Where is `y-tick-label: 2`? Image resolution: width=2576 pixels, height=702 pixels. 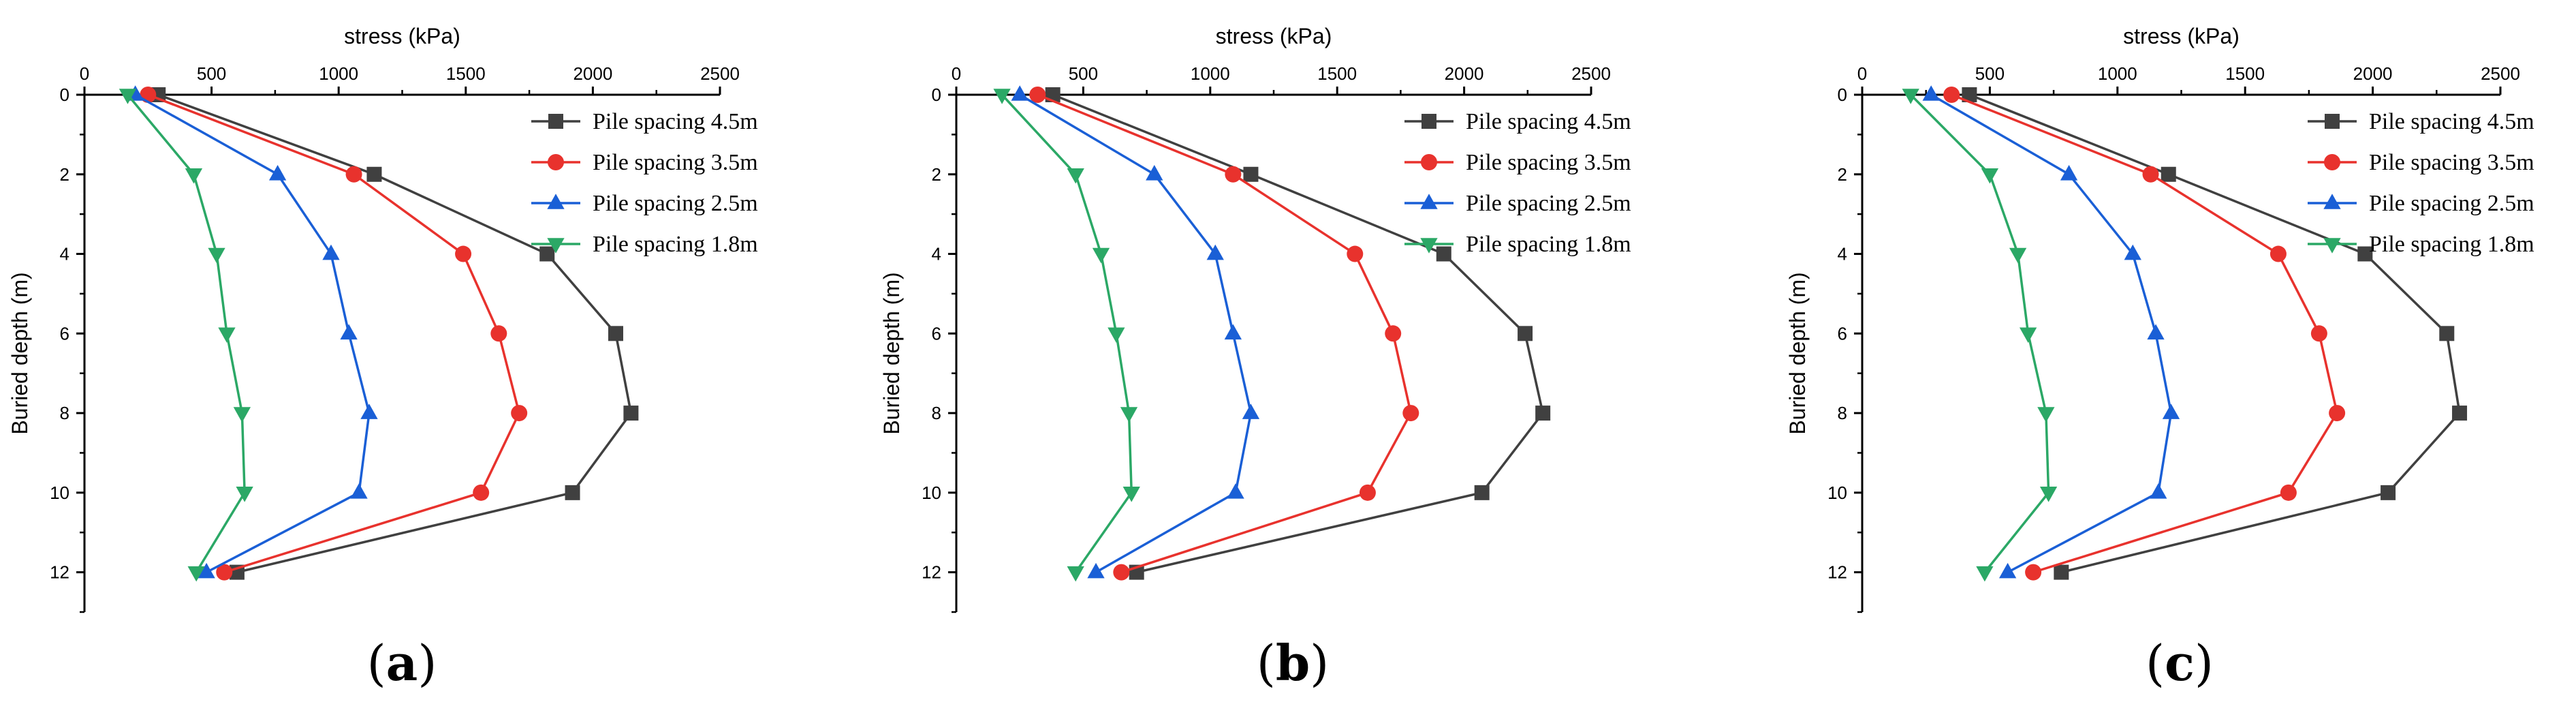
y-tick-label: 2 is located at coordinates (64, 175).